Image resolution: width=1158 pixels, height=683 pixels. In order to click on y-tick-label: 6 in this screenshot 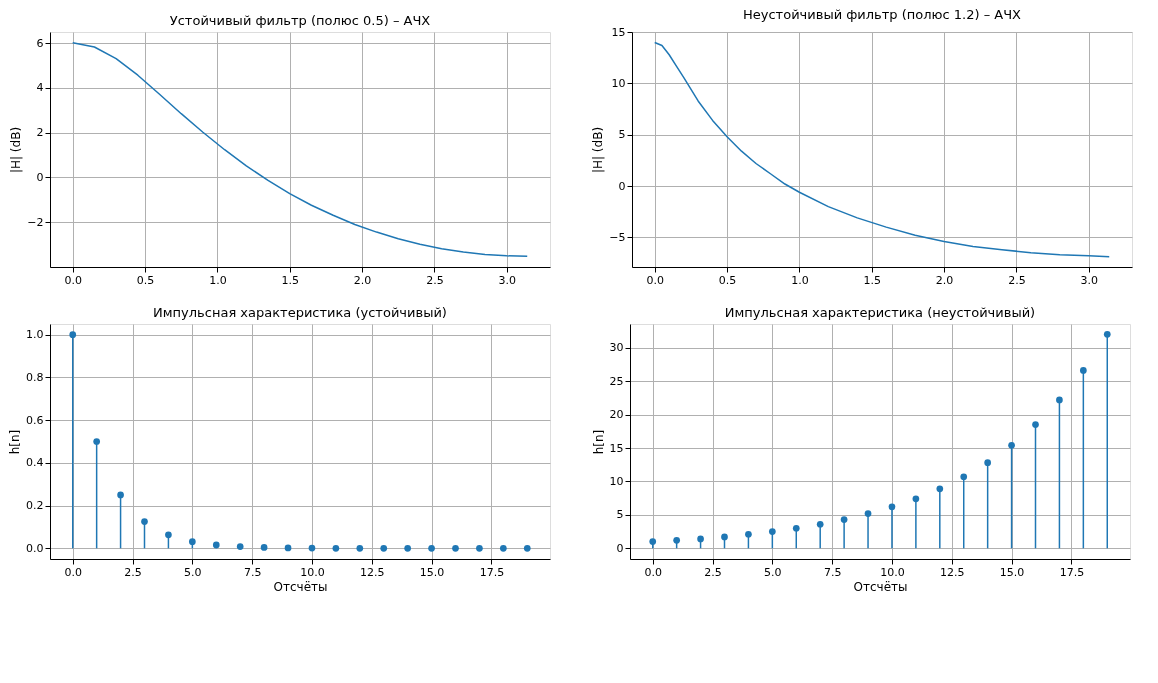, I will do `click(40, 43)`.